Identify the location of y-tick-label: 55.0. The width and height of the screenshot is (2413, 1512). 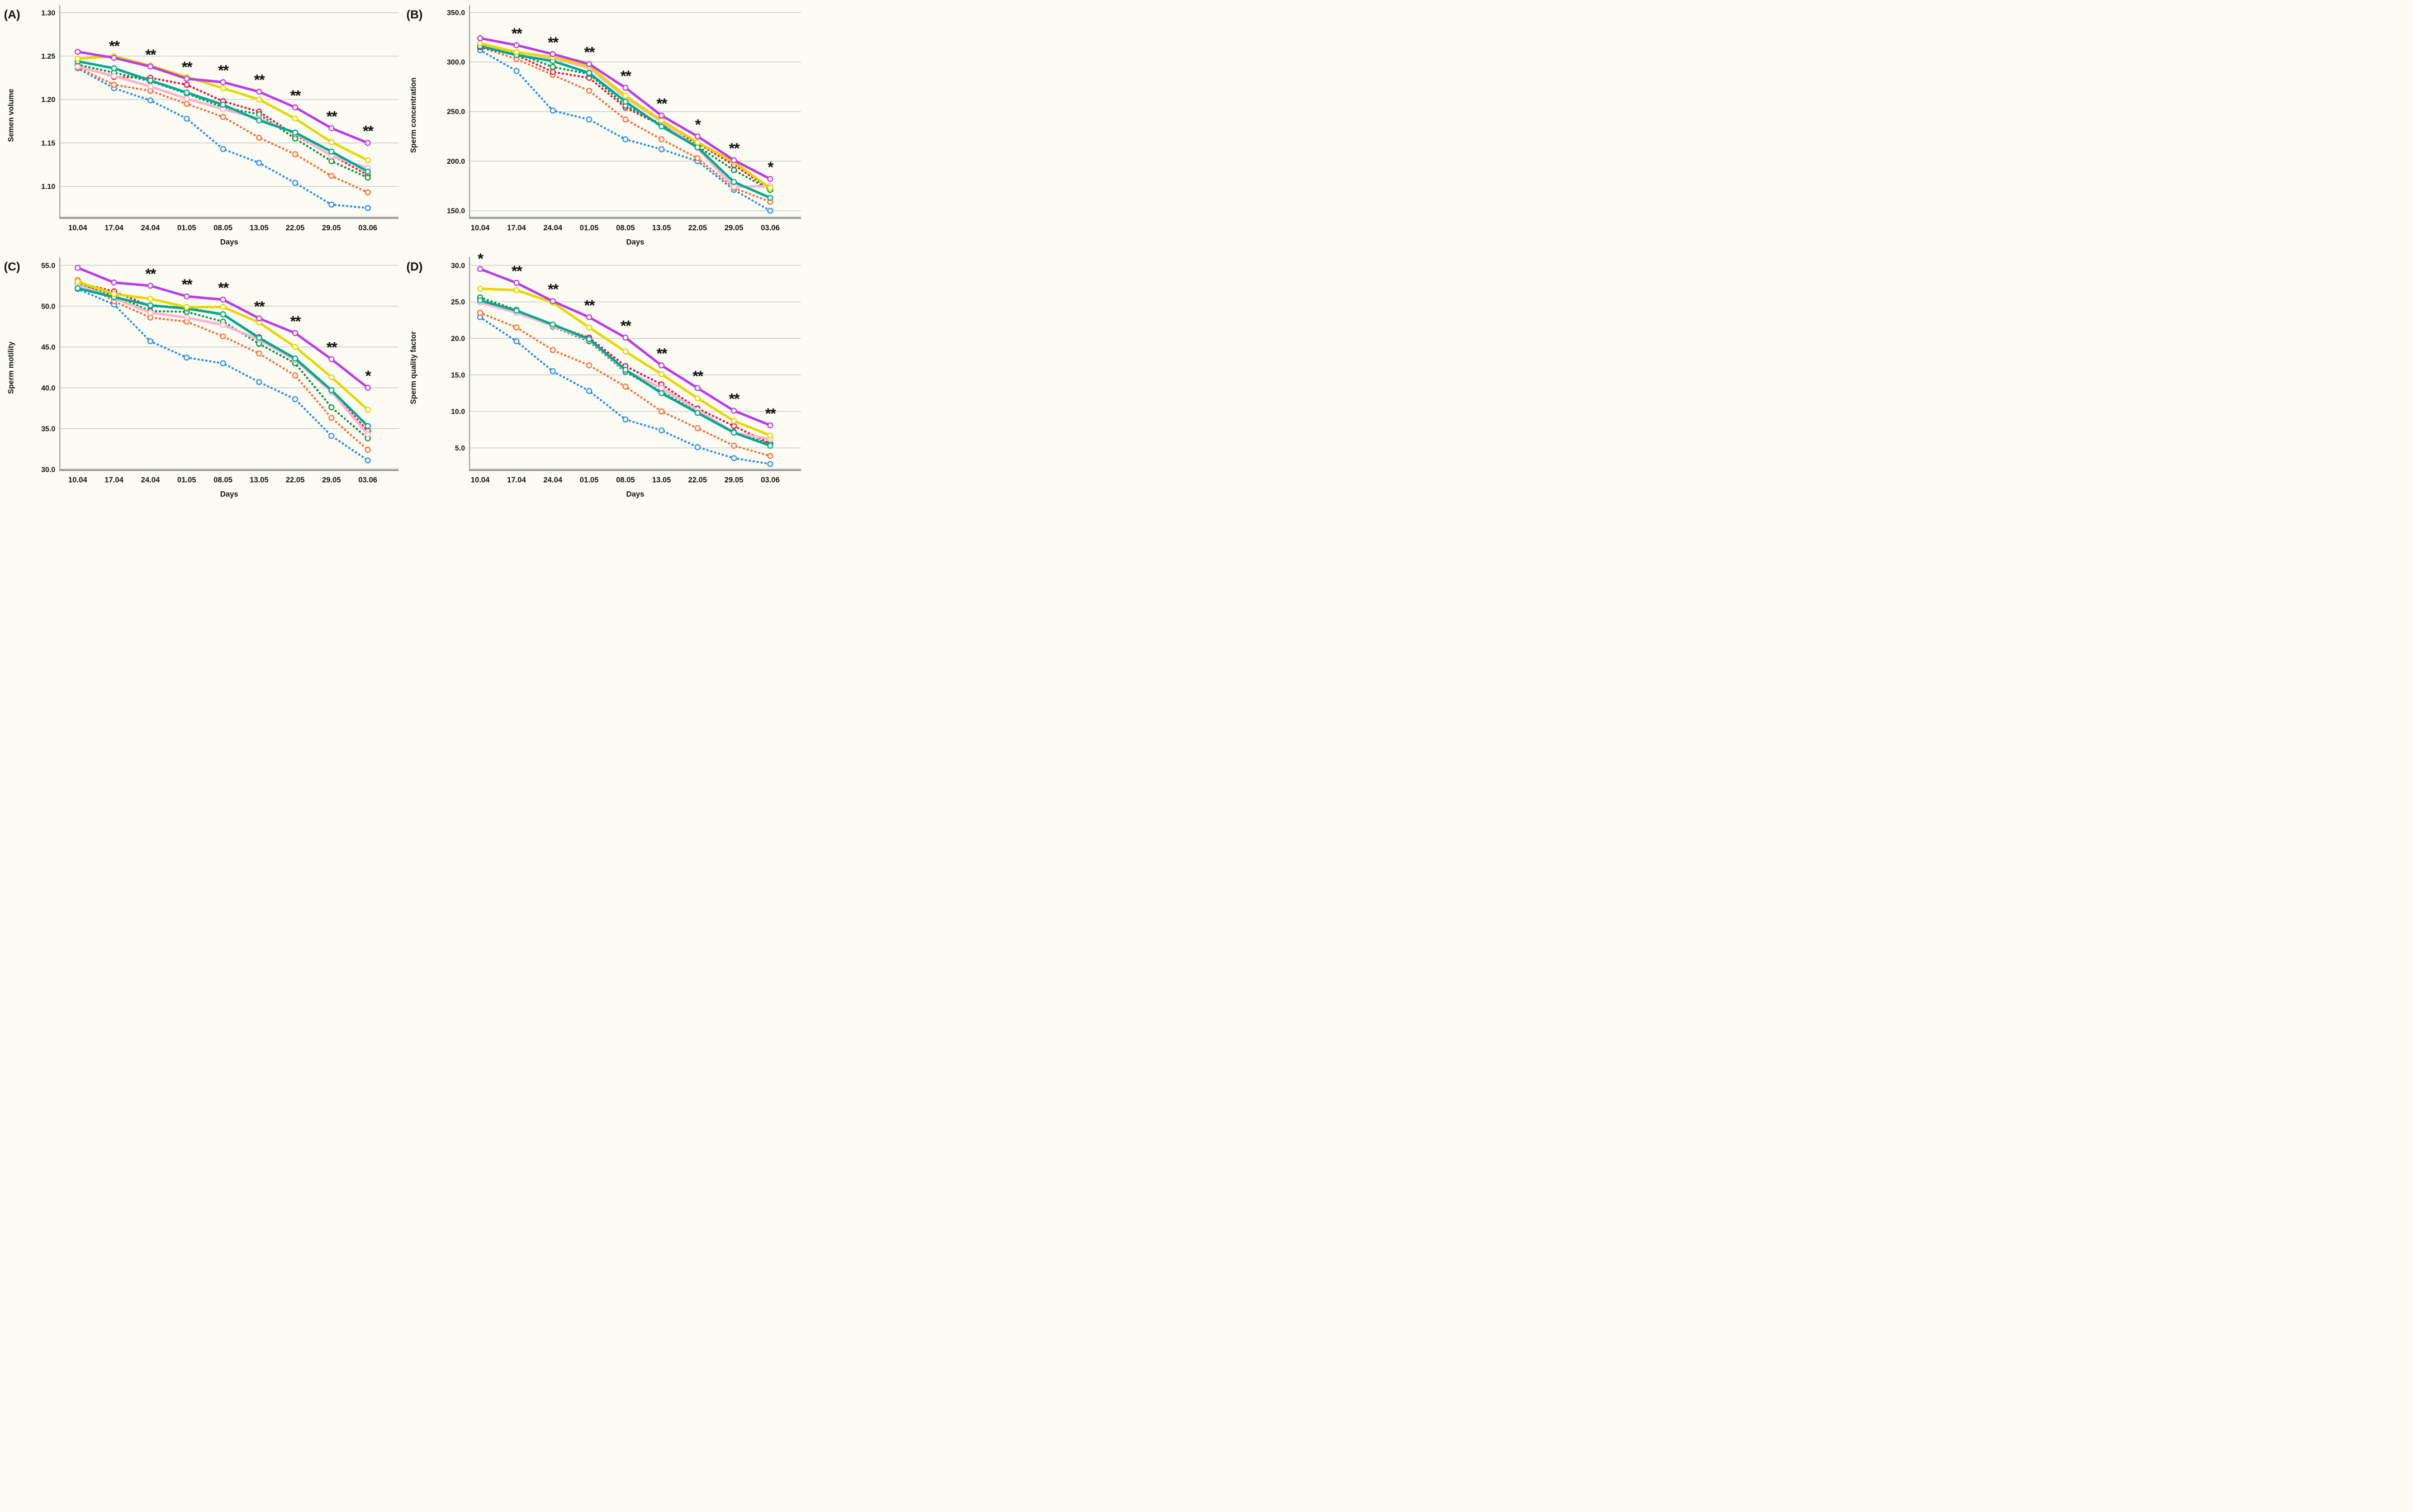
(48, 265).